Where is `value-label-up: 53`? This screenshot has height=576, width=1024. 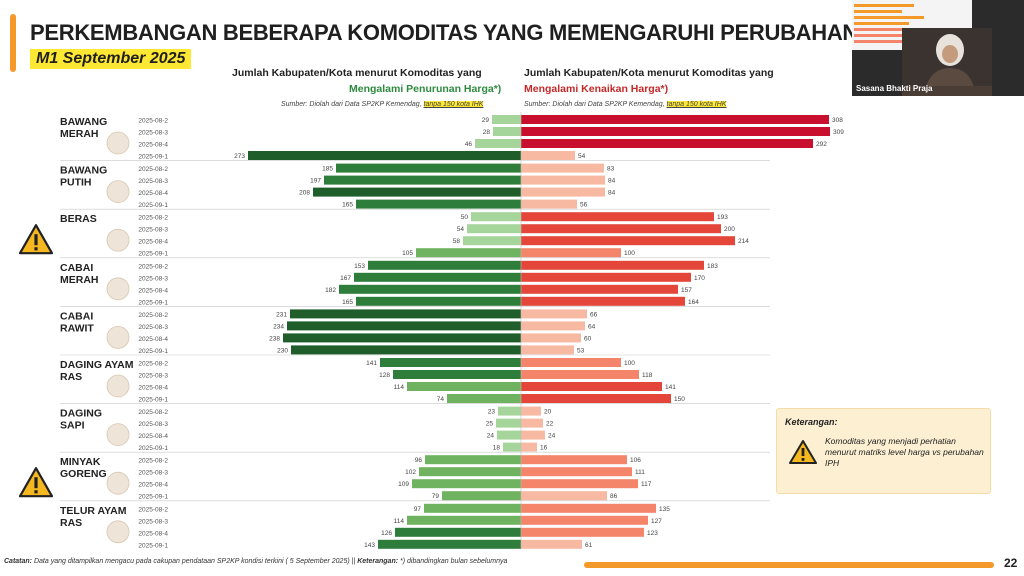 value-label-up: 53 is located at coordinates (581, 350).